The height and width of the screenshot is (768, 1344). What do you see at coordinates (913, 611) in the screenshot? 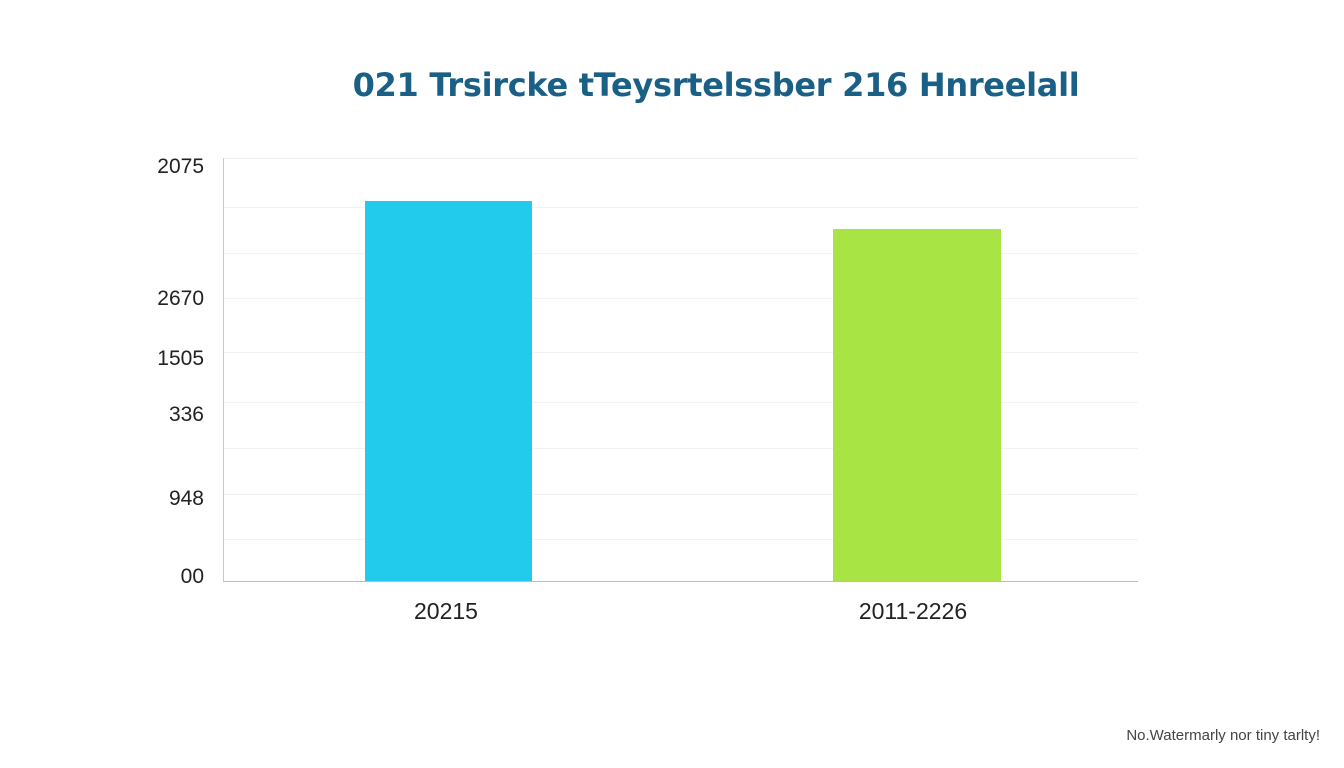
I see `x-tick-label: 2011-2226` at bounding box center [913, 611].